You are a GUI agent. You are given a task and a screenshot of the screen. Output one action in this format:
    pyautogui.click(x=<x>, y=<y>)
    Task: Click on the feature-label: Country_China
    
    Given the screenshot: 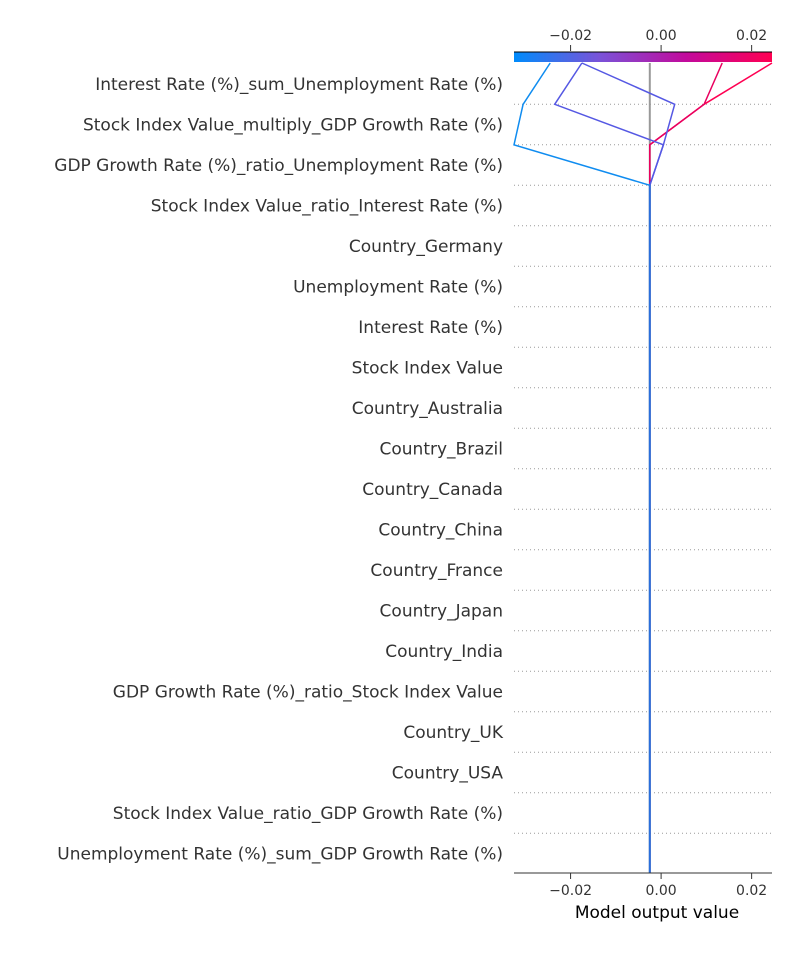 What is the action you would take?
    pyautogui.click(x=440, y=531)
    